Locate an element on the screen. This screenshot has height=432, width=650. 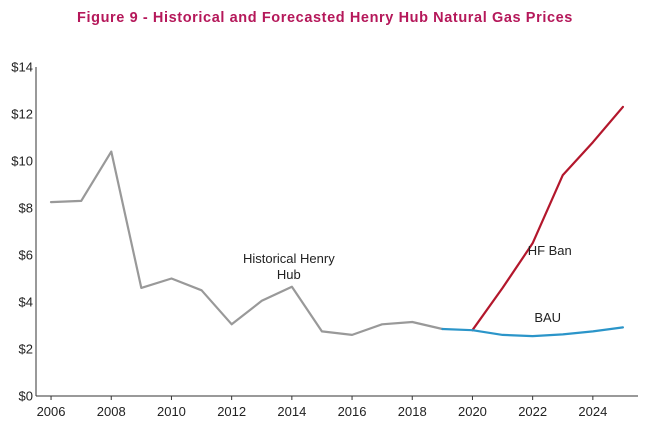
x-tick-label: 2008 is located at coordinates (111, 411).